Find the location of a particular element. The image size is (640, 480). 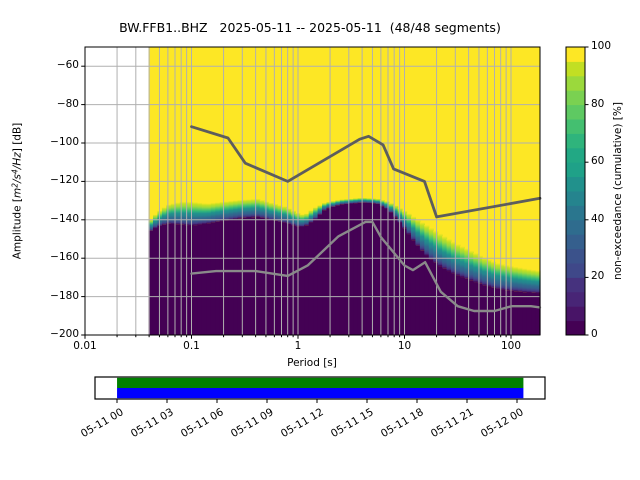

y-tick-label: −180 is located at coordinates (64, 295).